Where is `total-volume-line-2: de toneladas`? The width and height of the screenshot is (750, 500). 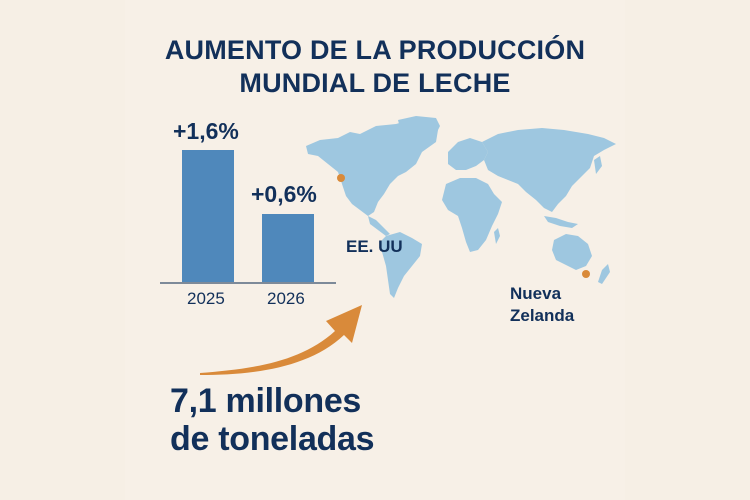
total-volume-line-2: de toneladas is located at coordinates (272, 439).